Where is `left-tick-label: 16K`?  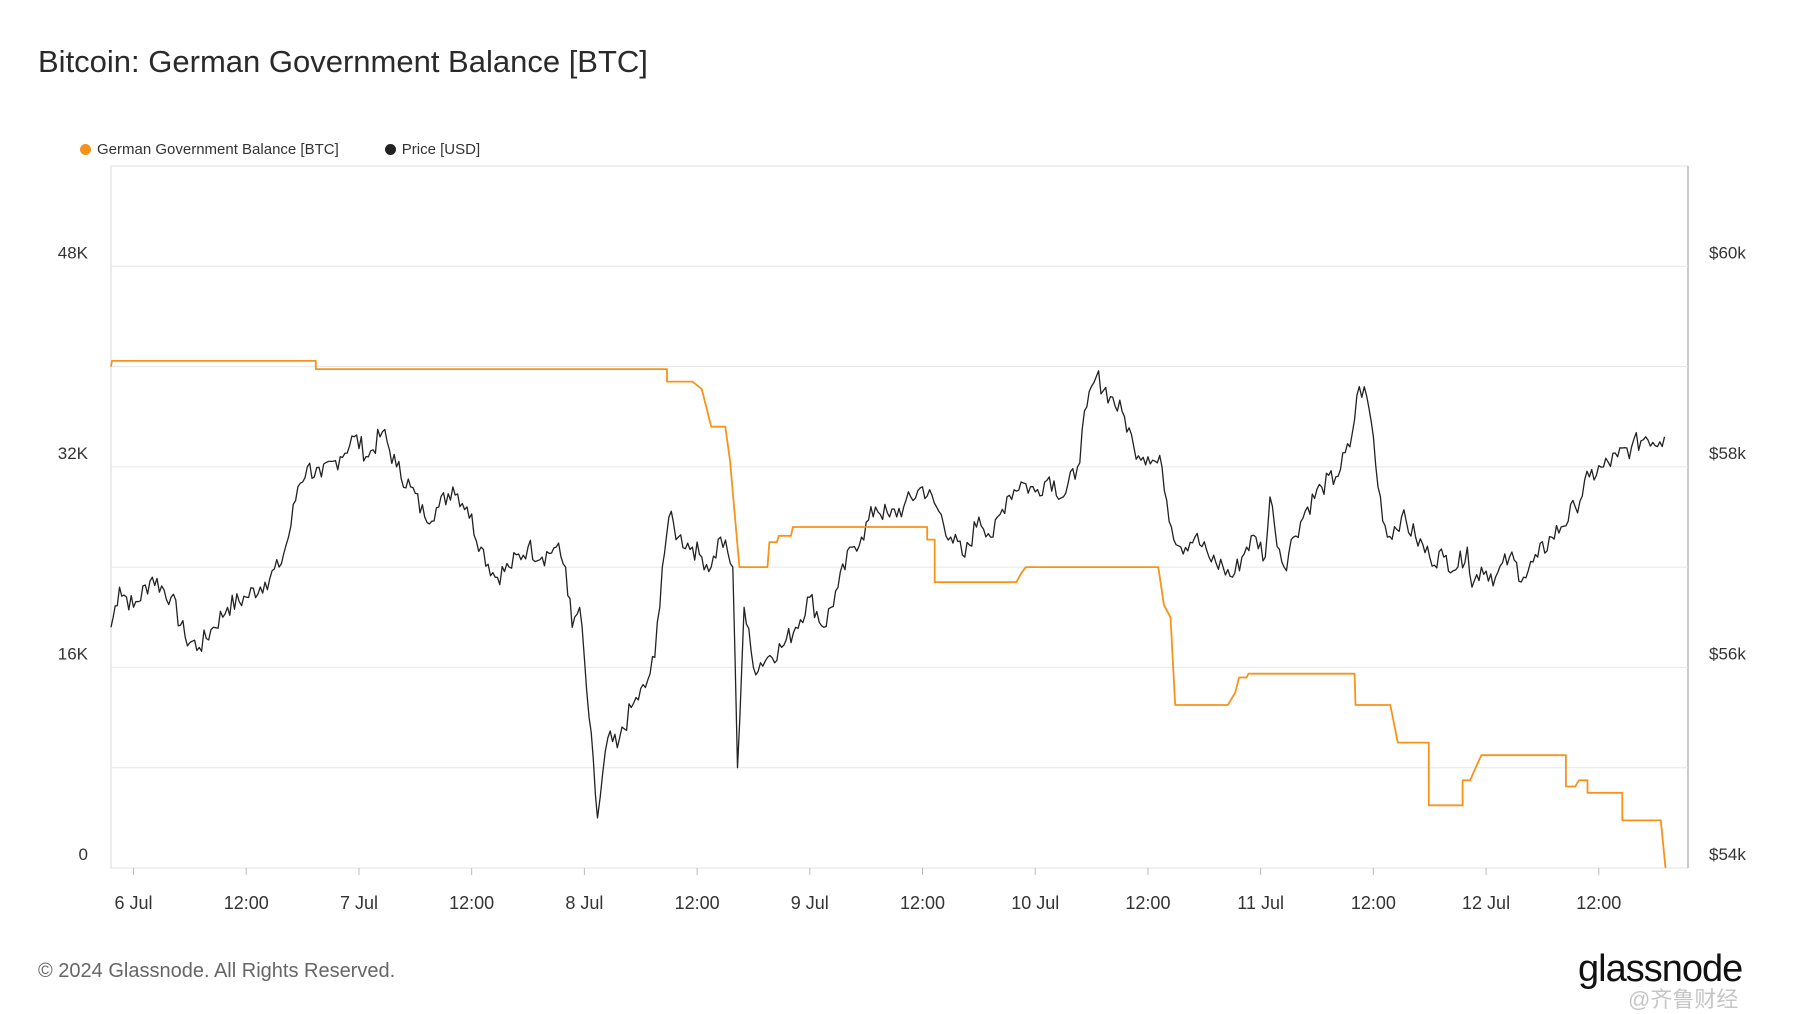
left-tick-label: 16K is located at coordinates (73, 653).